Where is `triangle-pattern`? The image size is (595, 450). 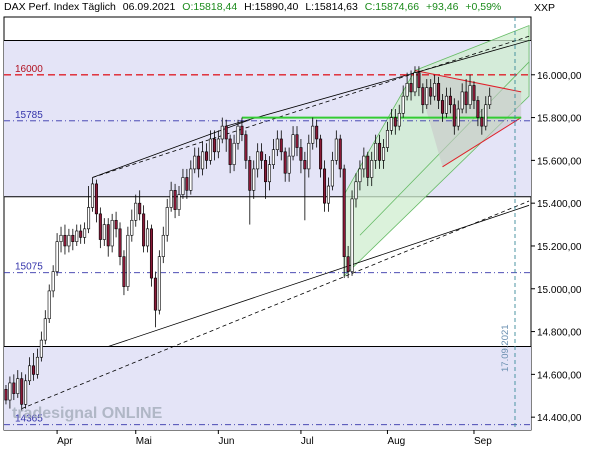
triangle-pattern is located at coordinates (468, 118).